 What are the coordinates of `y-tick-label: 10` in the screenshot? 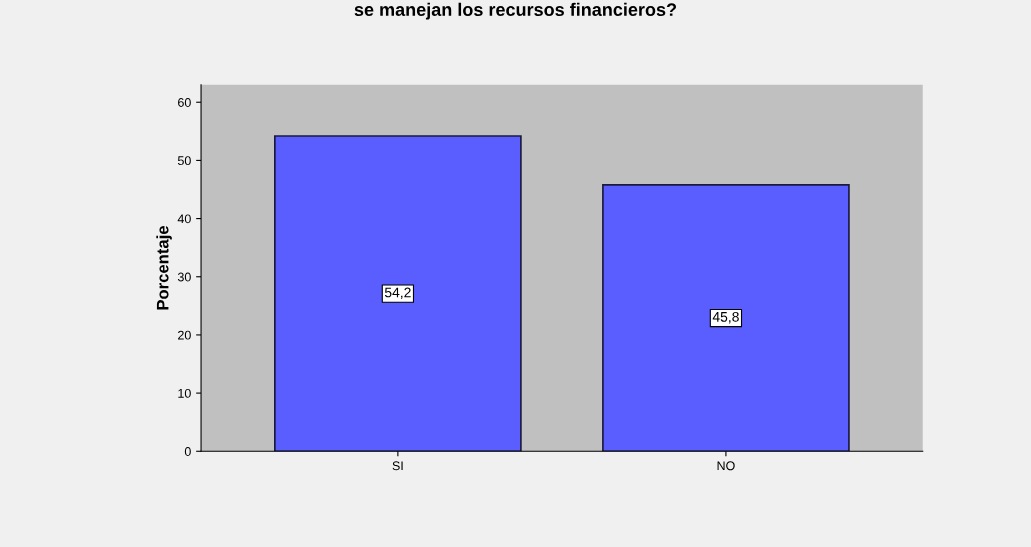 It's located at (184, 393).